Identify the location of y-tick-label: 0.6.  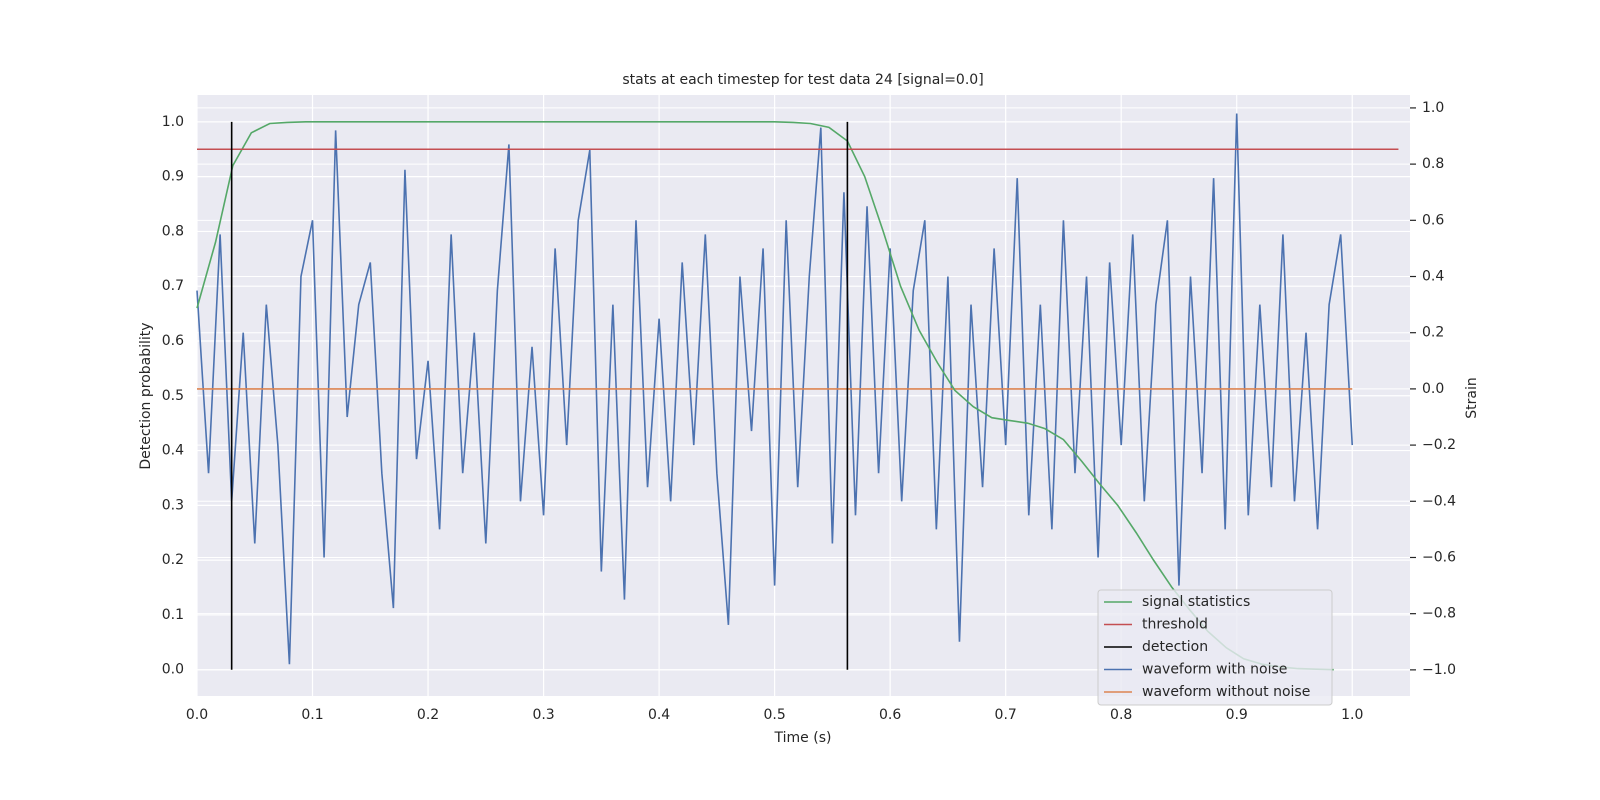
(173, 341).